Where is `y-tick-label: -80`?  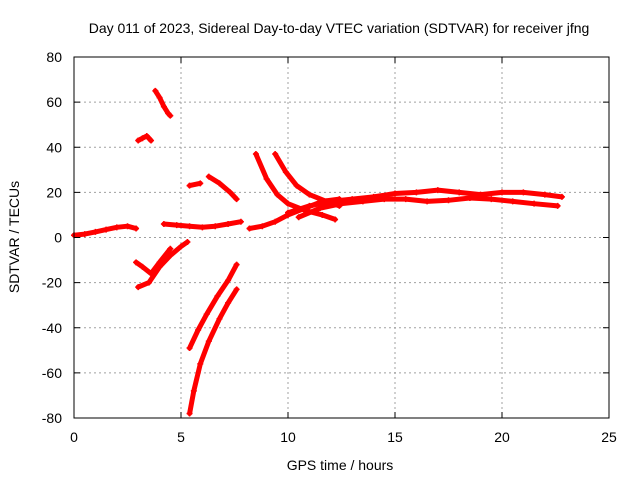 y-tick-label: -80 is located at coordinates (52, 418).